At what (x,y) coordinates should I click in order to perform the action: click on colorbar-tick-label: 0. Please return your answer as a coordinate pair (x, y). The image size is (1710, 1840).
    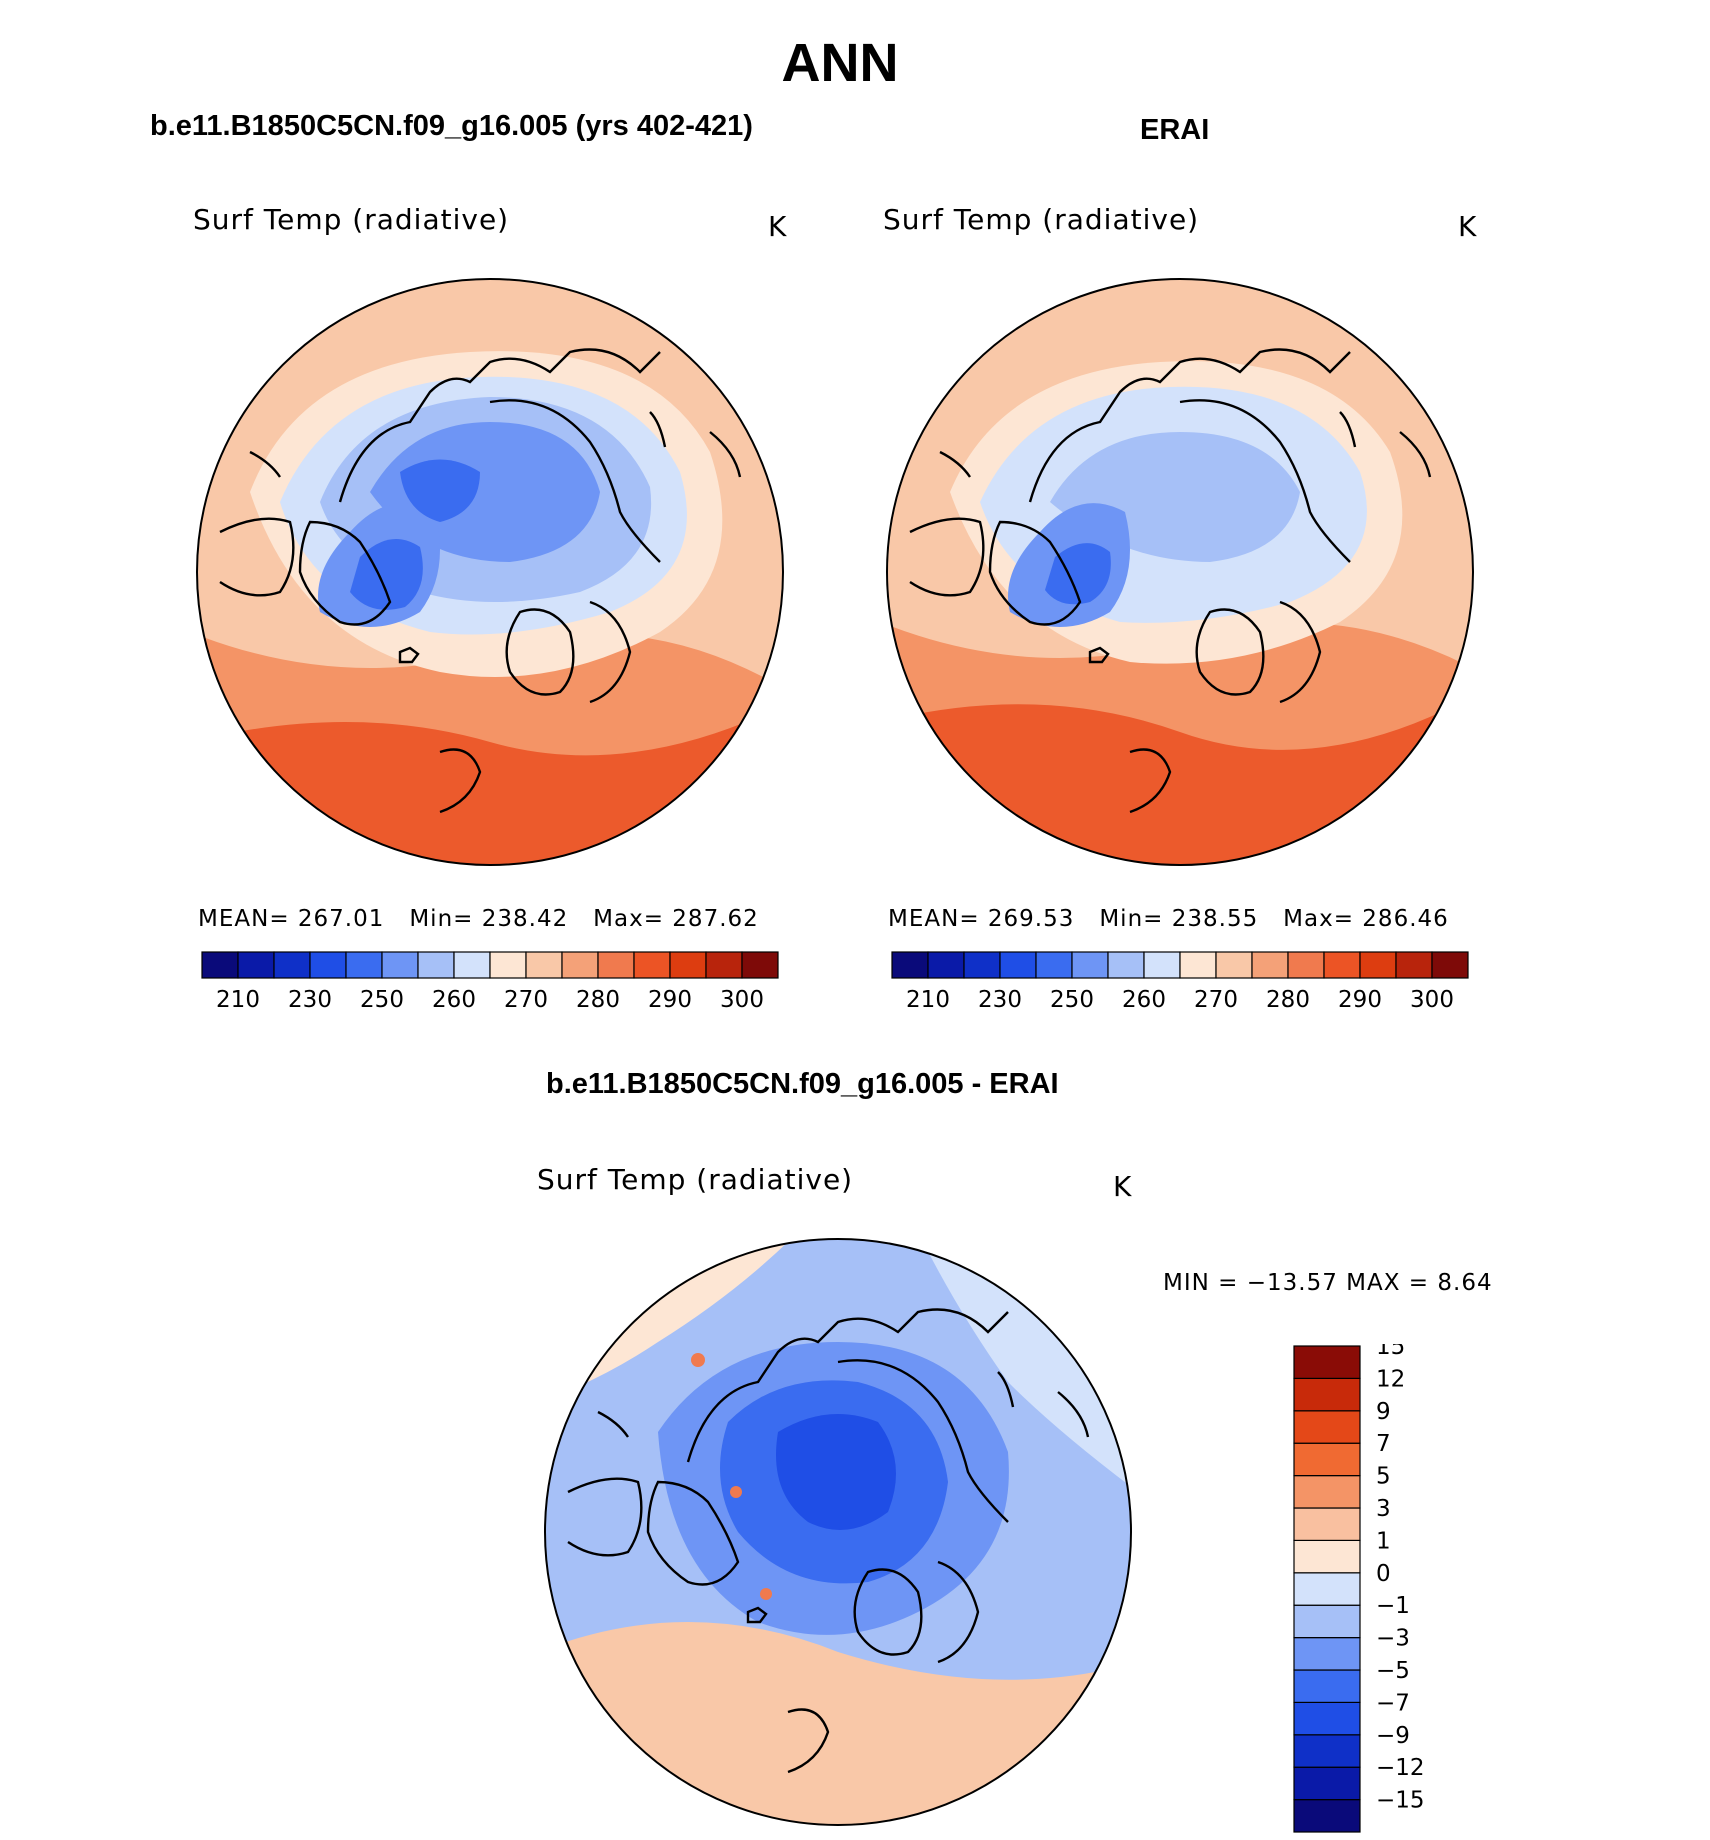
    Looking at the image, I should click on (1383, 1574).